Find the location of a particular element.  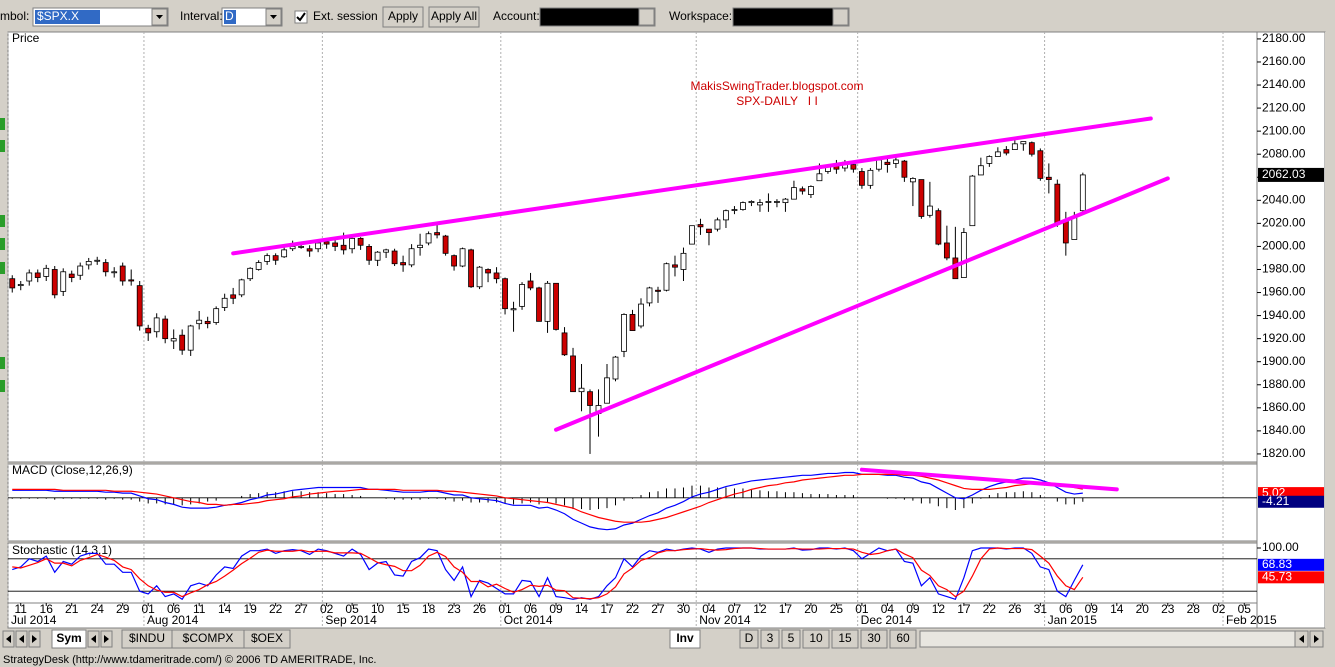

month-label: Nov 2014 is located at coordinates (725, 620).